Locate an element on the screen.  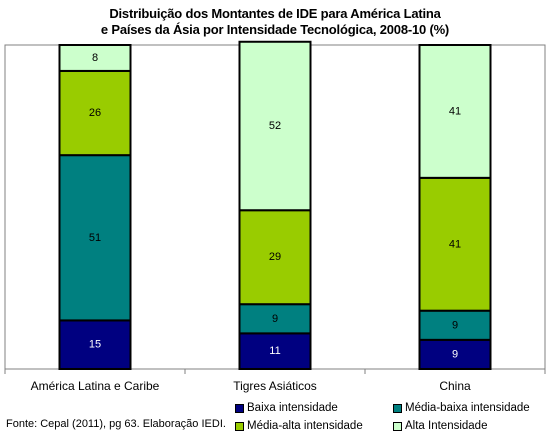
category-label: China is located at coordinates (455, 386).